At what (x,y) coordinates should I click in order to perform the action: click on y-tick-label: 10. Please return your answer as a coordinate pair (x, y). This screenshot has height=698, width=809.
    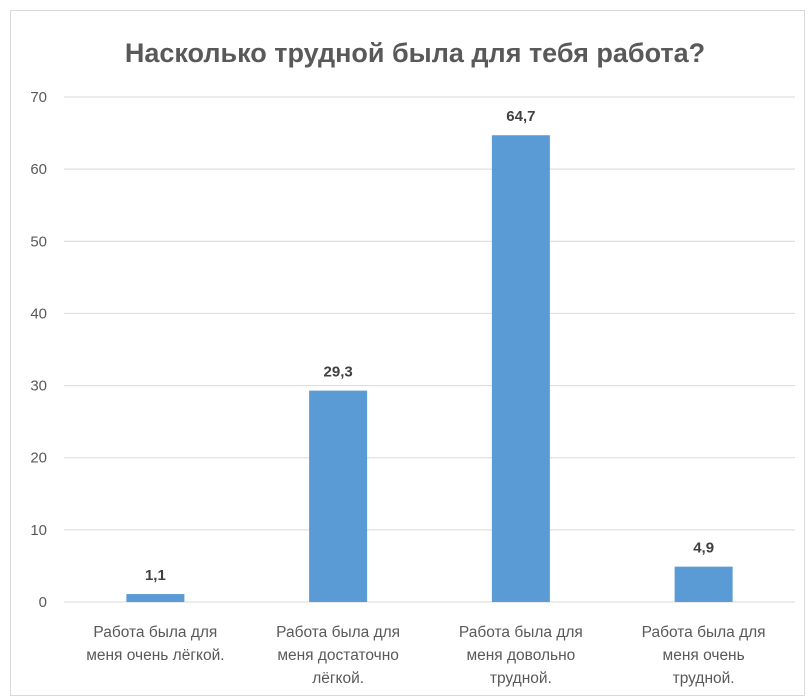
    Looking at the image, I should click on (38, 530).